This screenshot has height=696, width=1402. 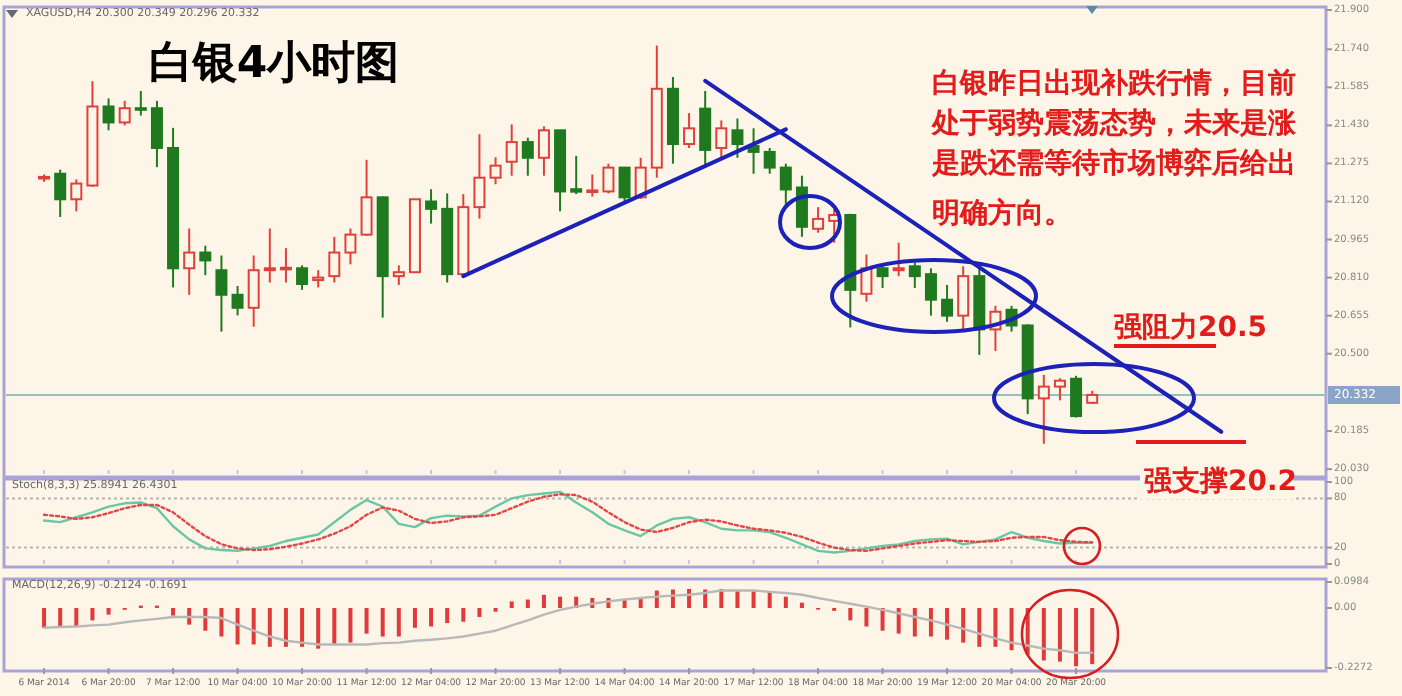 What do you see at coordinates (1114, 83) in the screenshot?
I see `annotation: 白银昨日出现补跌行情，目前` at bounding box center [1114, 83].